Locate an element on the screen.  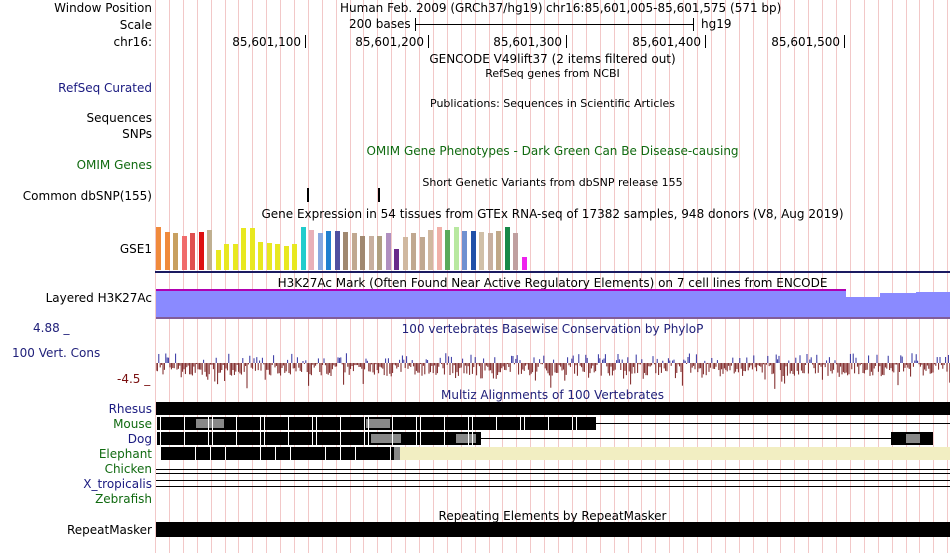
refseq-curated-label: RefSeq Curated is located at coordinates (105, 88).